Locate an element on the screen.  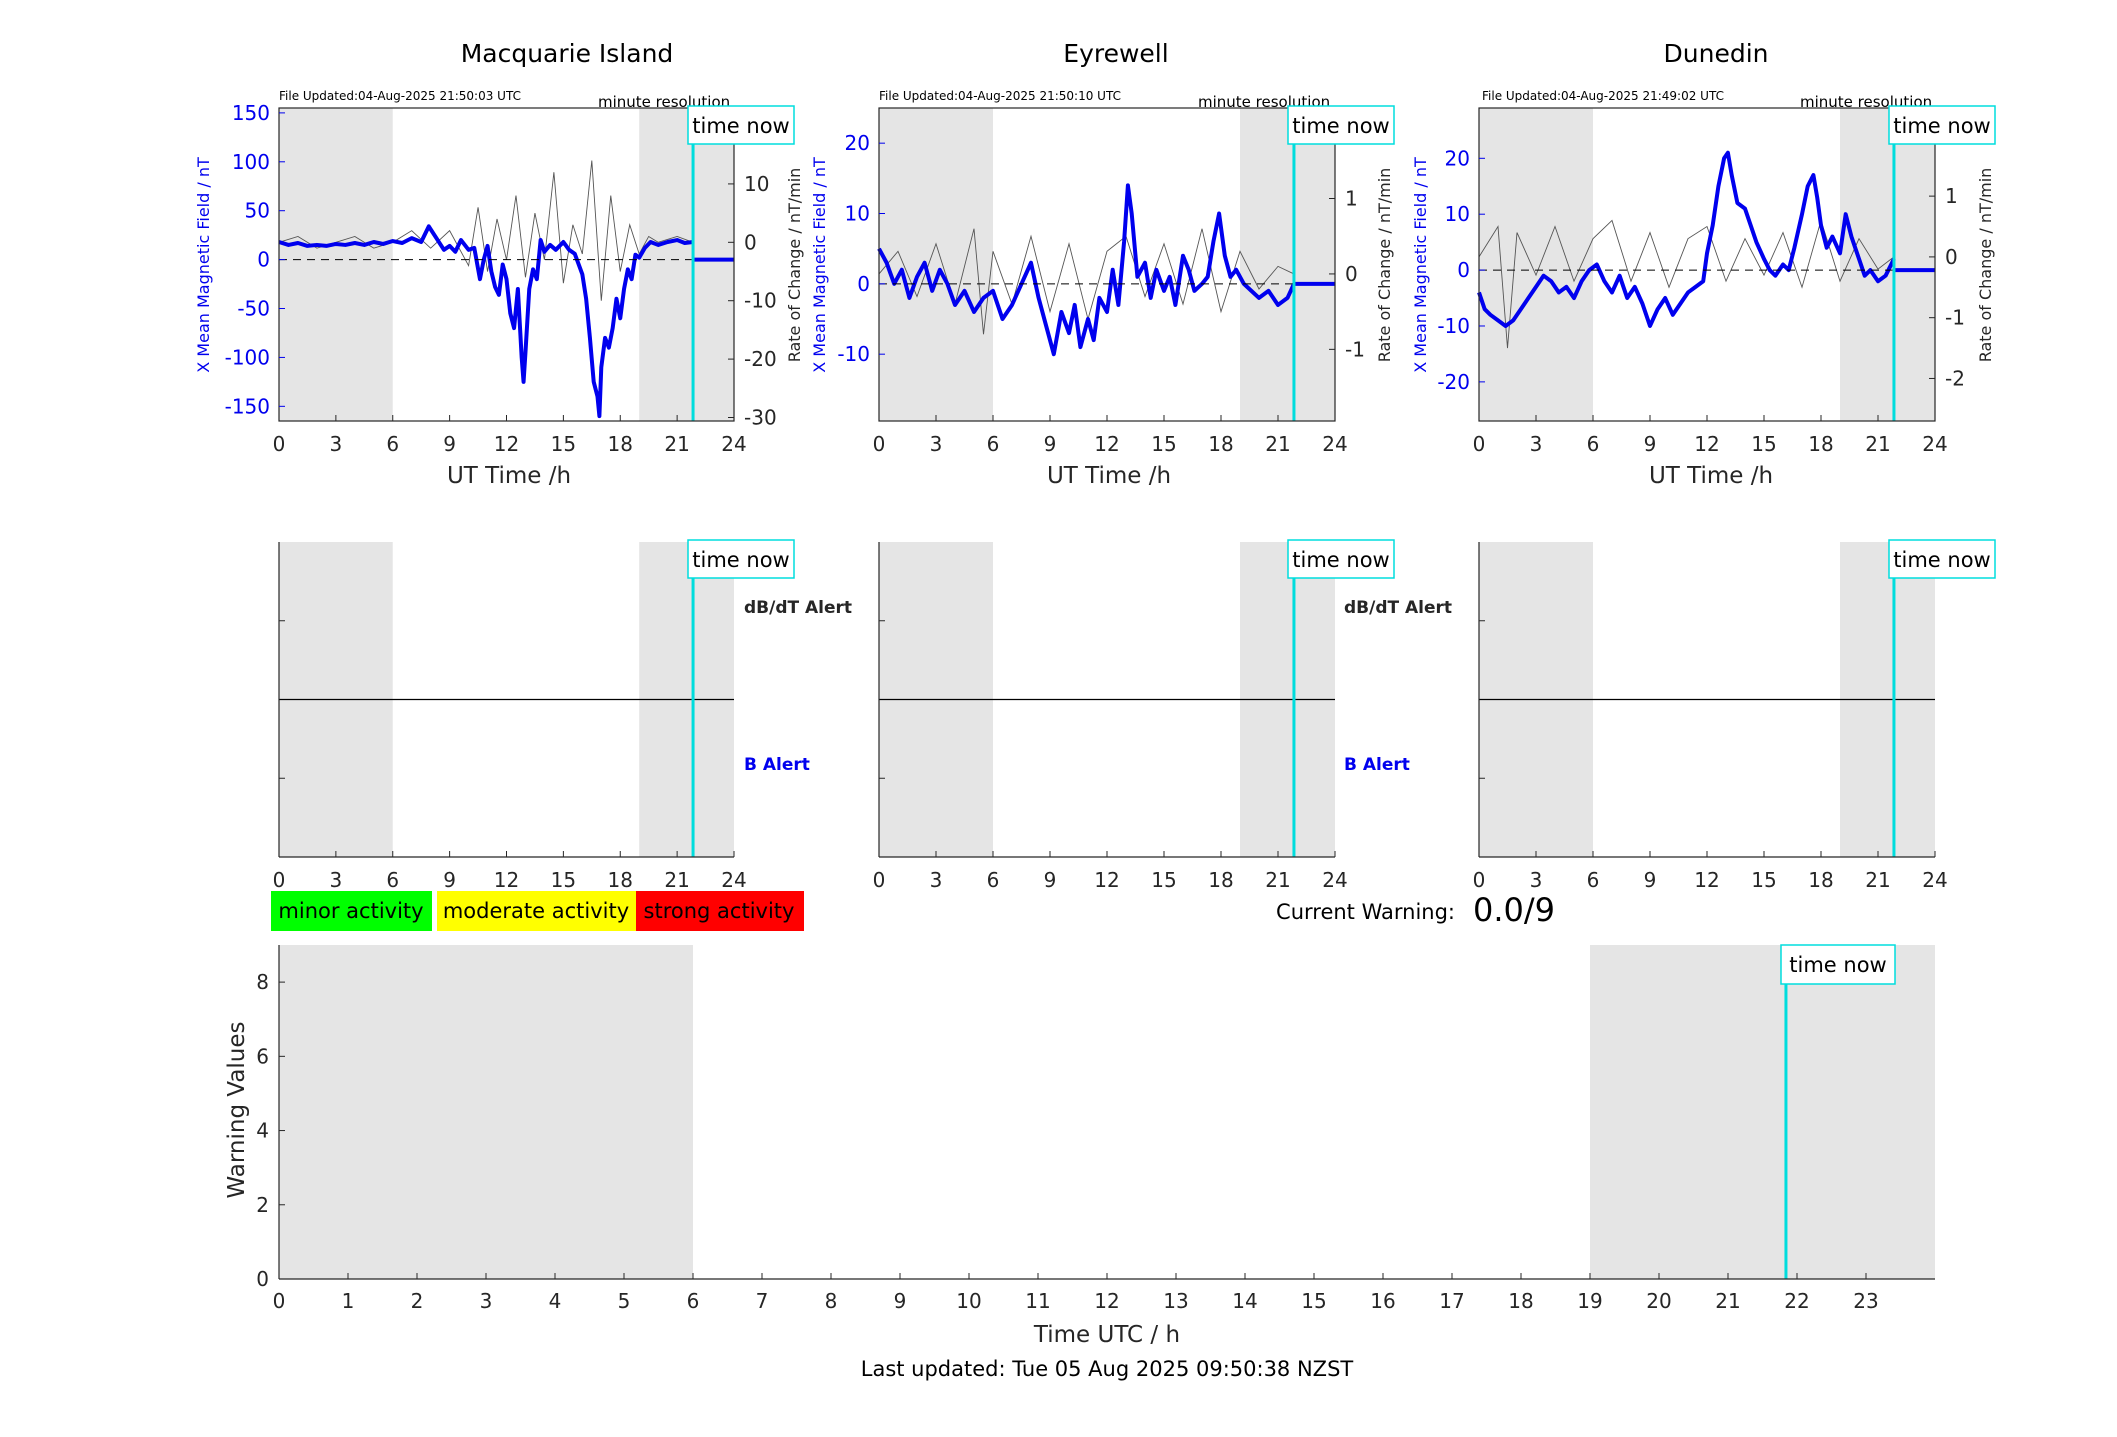
panel-0-title: Macquarie Island is located at coordinates (567, 53).